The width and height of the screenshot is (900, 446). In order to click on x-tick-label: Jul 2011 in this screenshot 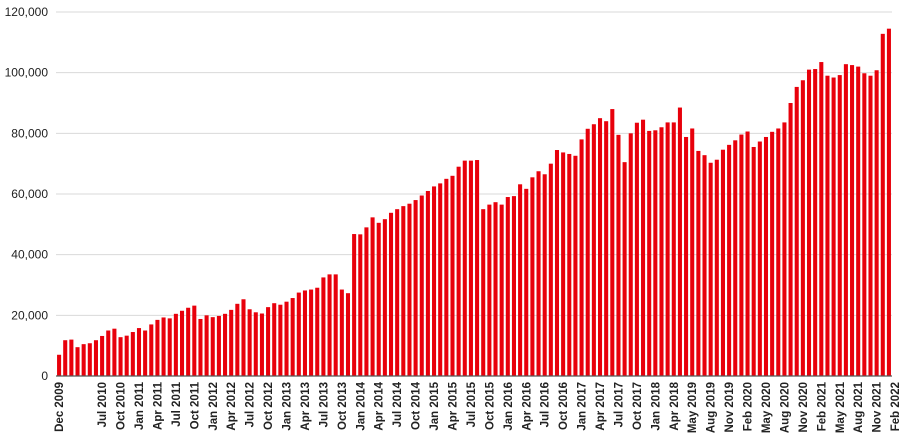, I will do `click(177, 403)`.